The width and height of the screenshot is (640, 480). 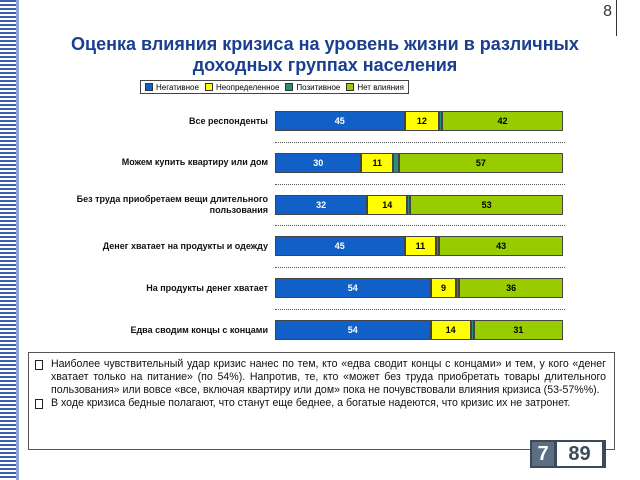 What do you see at coordinates (616, 18) in the screenshot?
I see `divider` at bounding box center [616, 18].